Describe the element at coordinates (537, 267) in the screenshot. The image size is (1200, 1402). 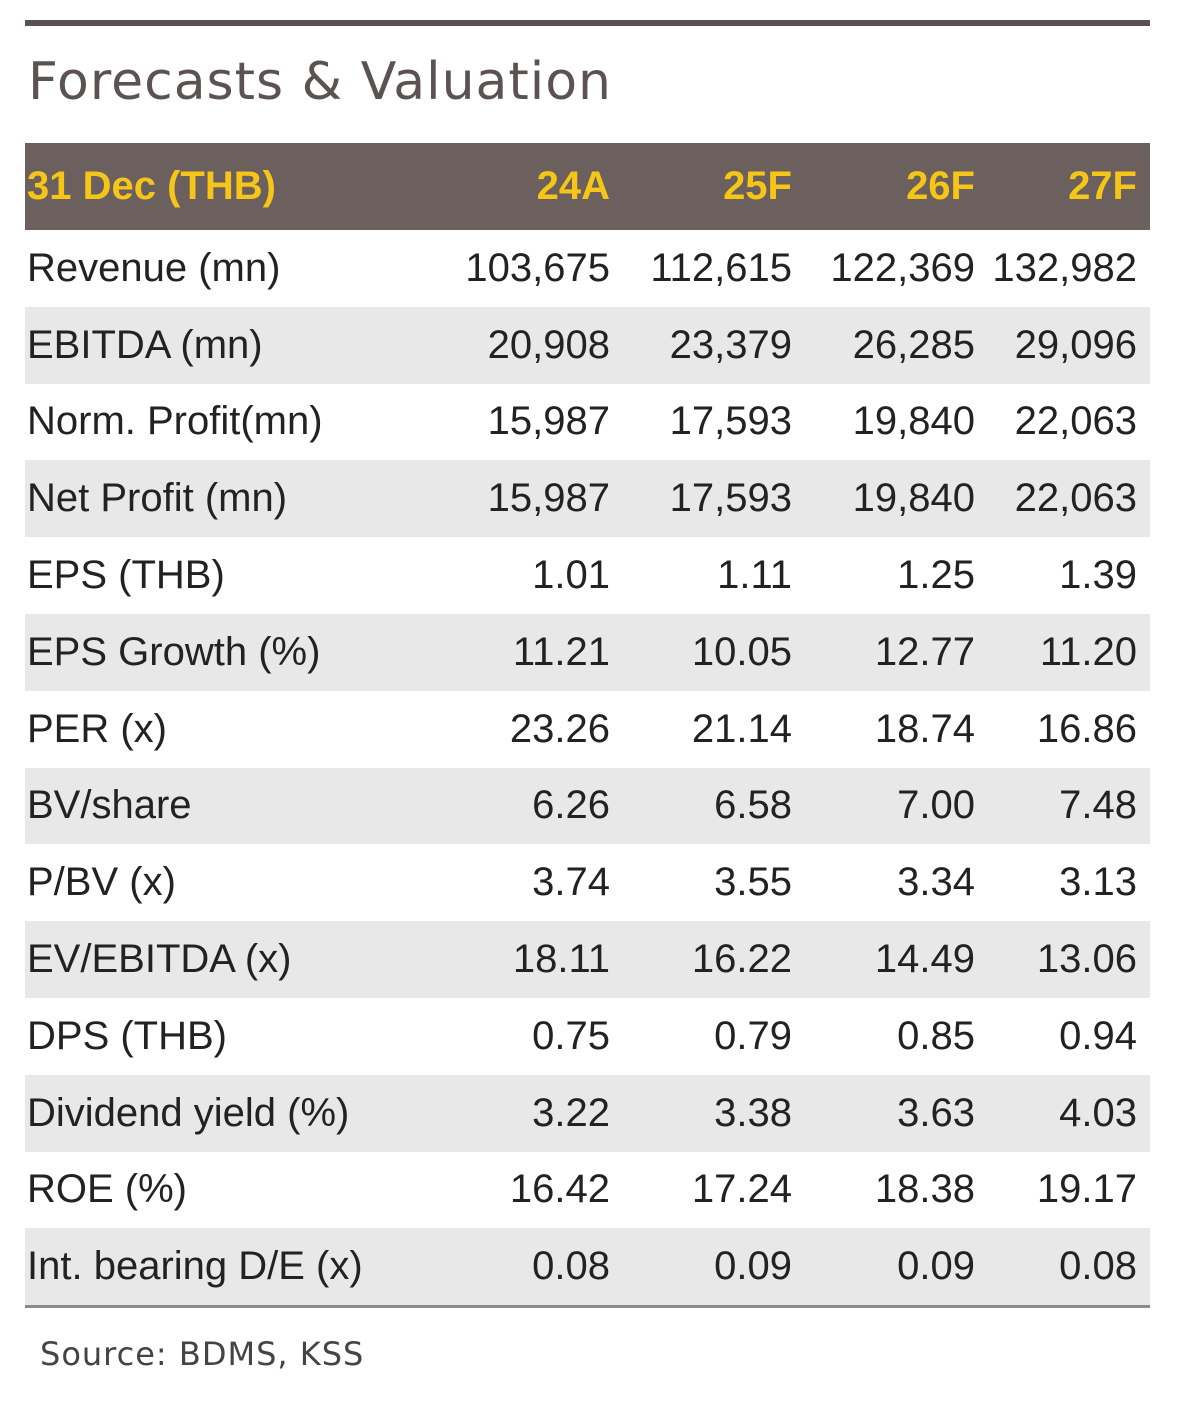
I see `cell-value: 103,675` at that location.